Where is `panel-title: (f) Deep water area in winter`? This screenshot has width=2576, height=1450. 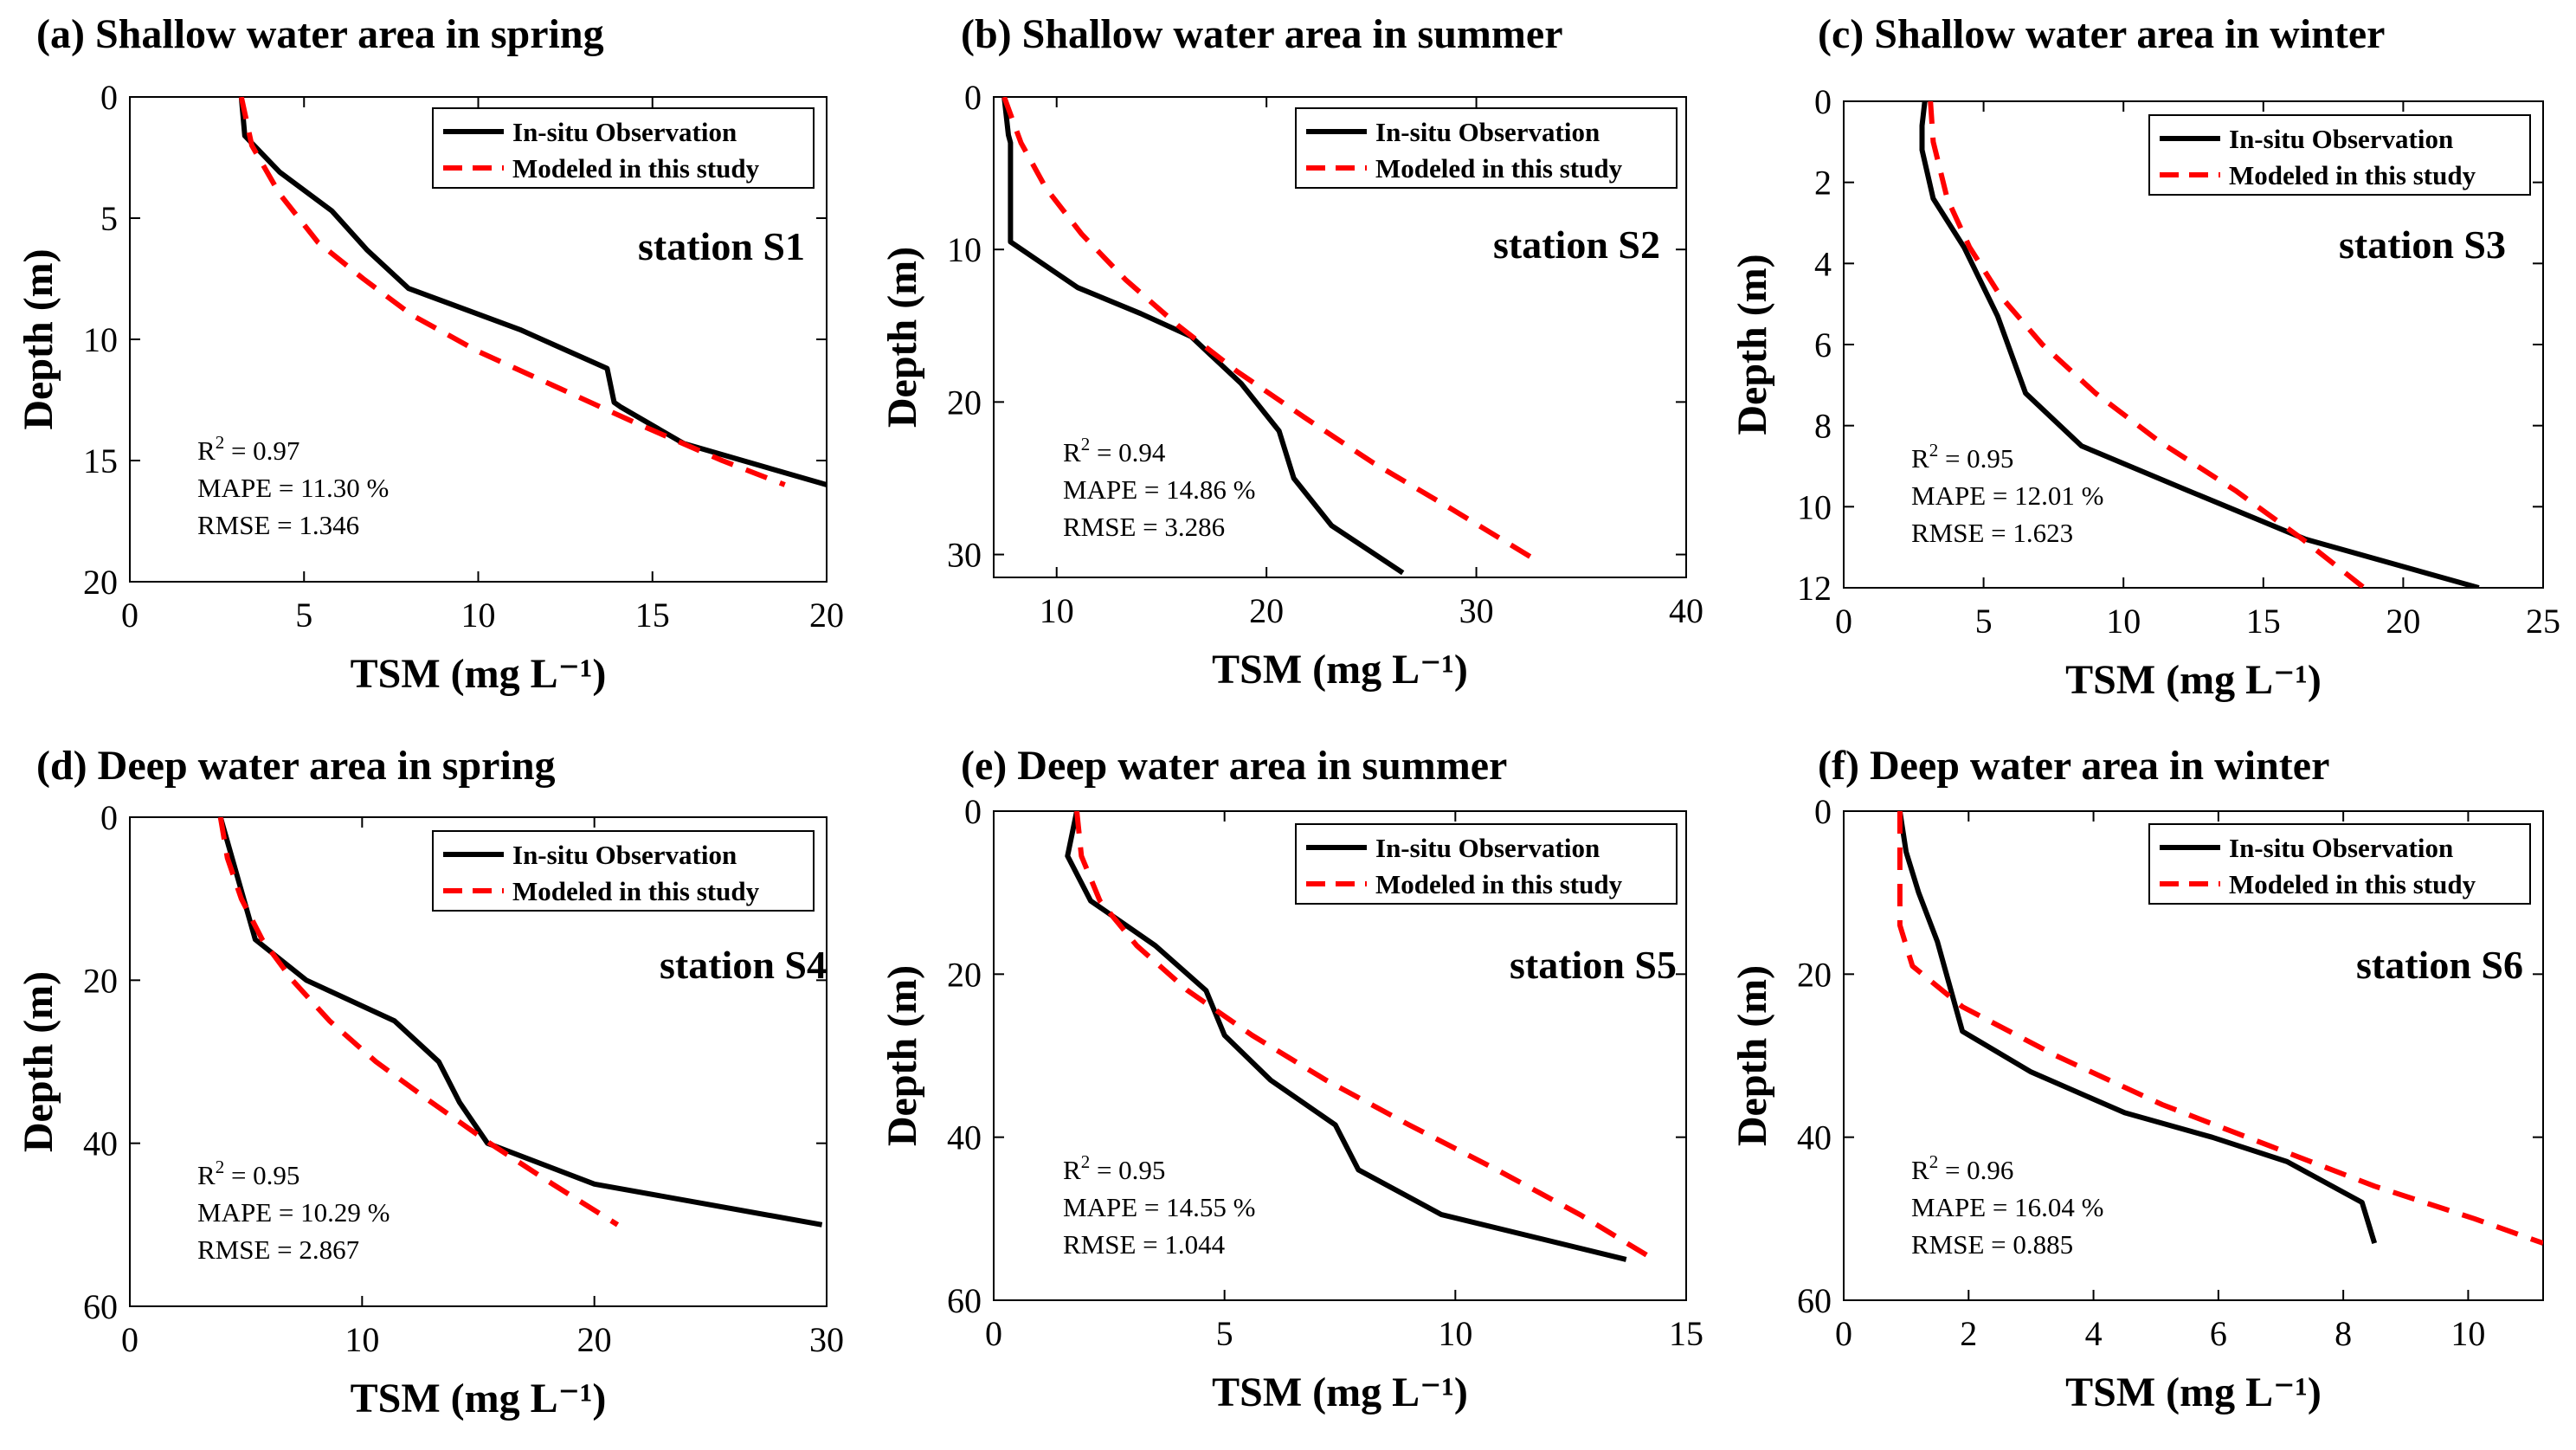 panel-title: (f) Deep water area in winter is located at coordinates (2073, 766).